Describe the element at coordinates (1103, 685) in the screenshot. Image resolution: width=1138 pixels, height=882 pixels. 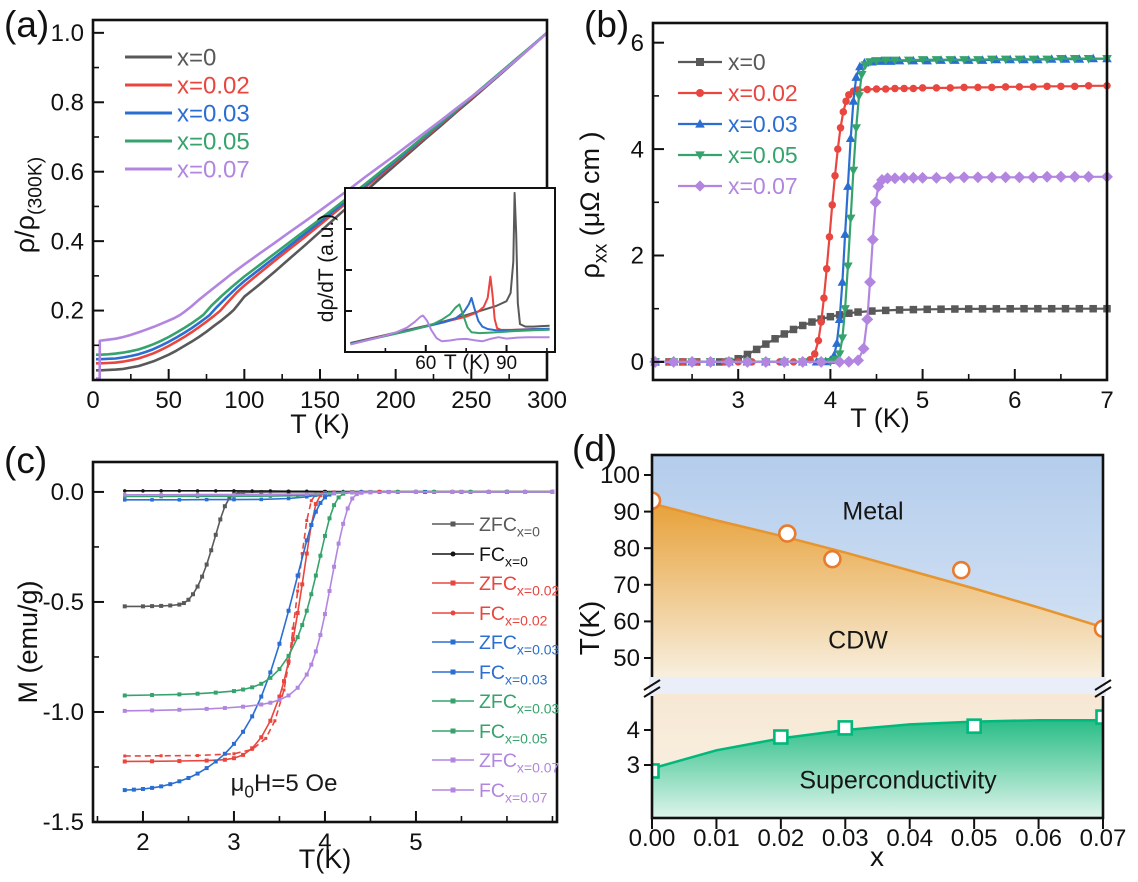
I see `axis-break-mark` at that location.